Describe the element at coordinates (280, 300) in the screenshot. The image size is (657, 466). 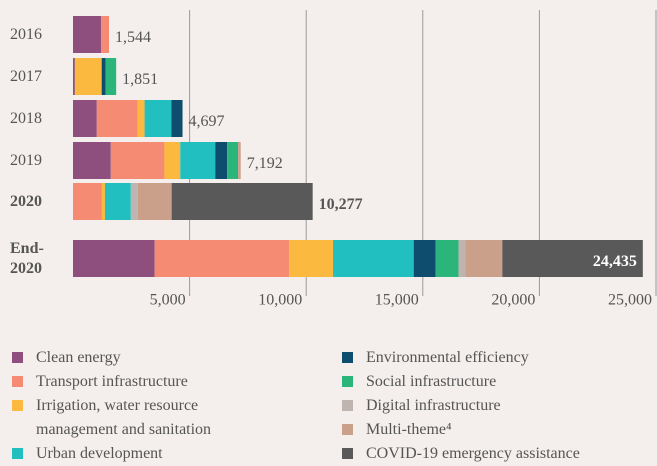
I see `x-tick-label: 10,000` at that location.